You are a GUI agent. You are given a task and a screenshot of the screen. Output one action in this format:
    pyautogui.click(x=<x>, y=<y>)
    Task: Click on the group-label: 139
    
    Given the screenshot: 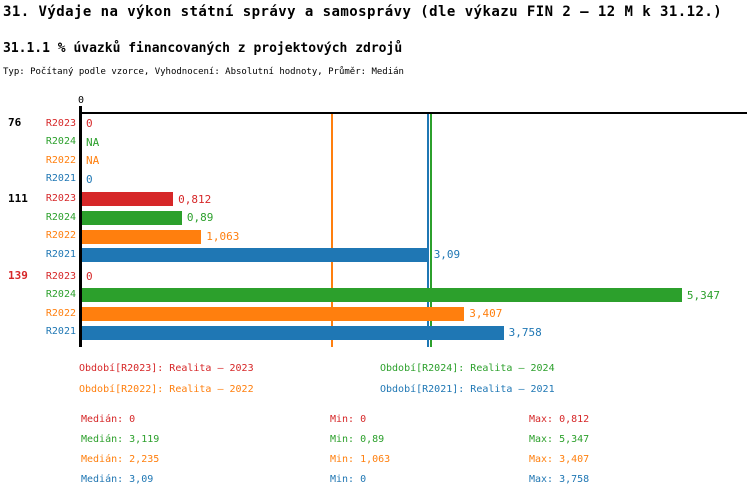 What is the action you would take?
    pyautogui.click(x=18, y=275)
    